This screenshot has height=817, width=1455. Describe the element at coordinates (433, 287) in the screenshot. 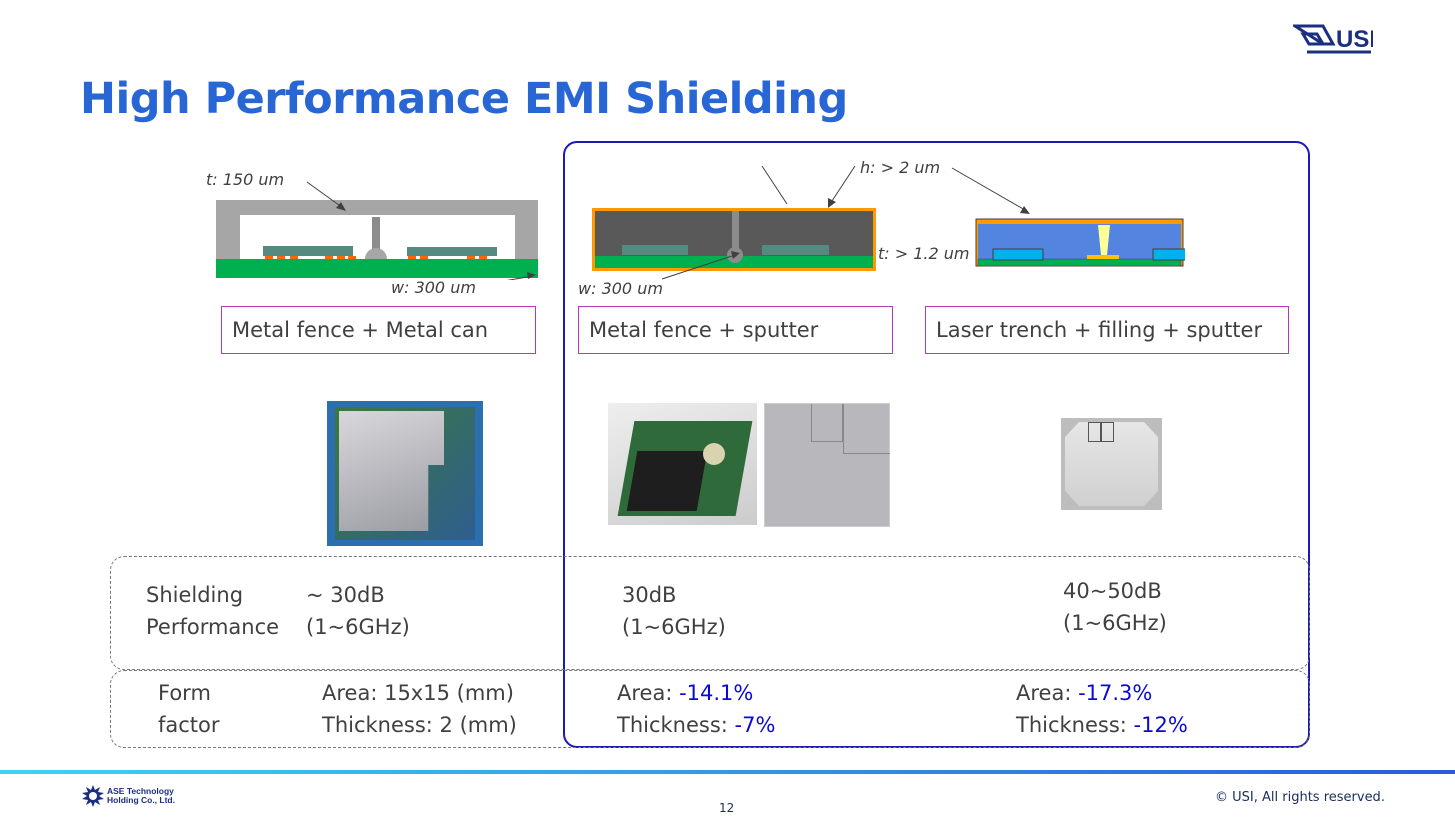

I see `width-label: w: 300 um` at that location.